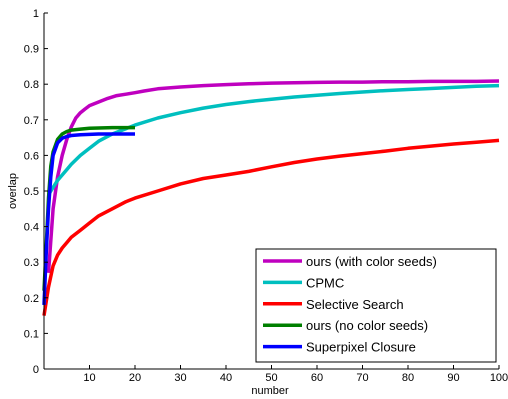  I want to click on legend-label: ours (no color seeds), so click(367, 325).